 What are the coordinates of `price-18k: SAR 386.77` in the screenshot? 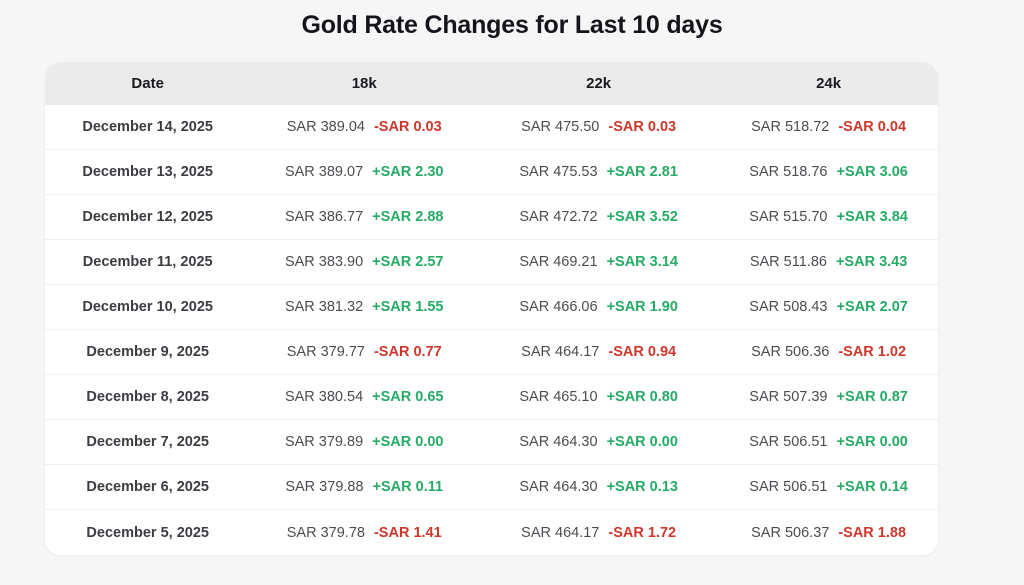 It's located at (324, 217).